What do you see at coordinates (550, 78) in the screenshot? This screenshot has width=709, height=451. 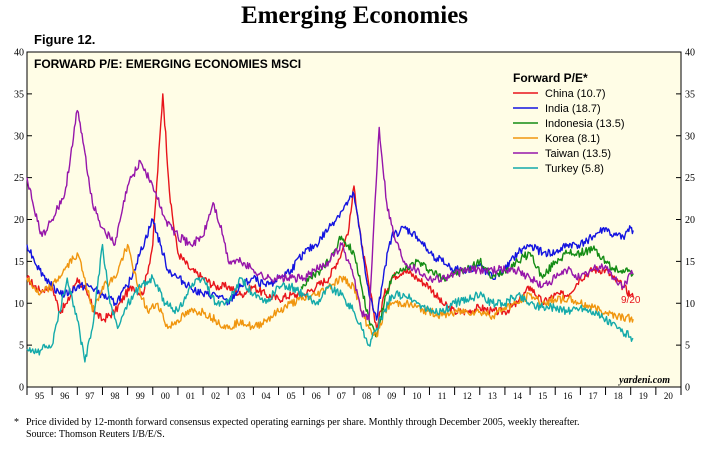 I see `legend-title: Forward P/E*` at bounding box center [550, 78].